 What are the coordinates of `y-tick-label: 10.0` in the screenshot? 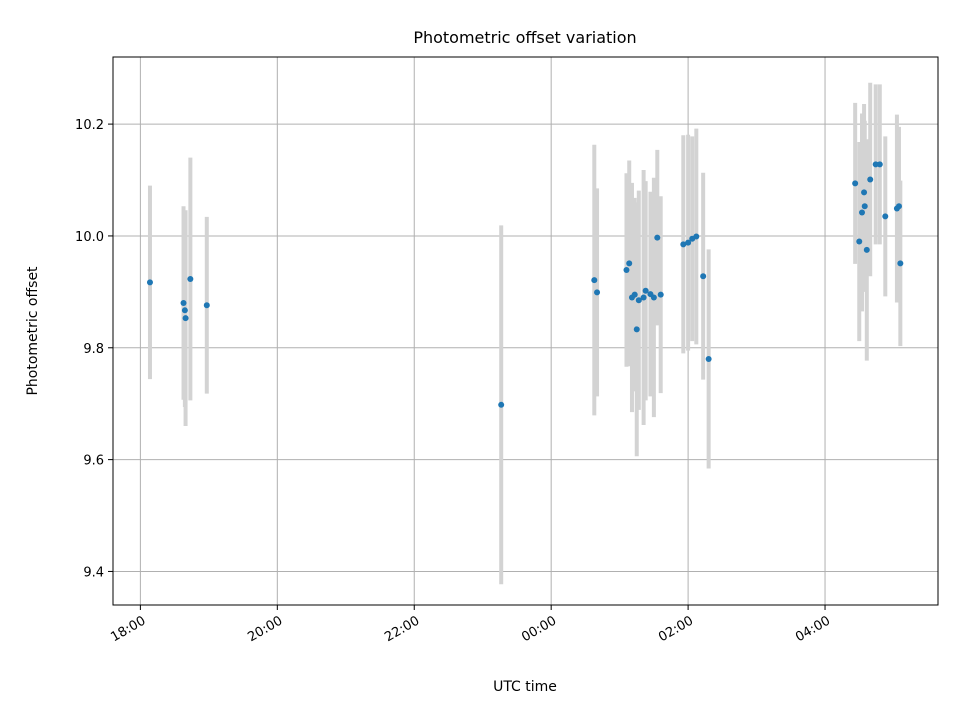 It's located at (89, 237).